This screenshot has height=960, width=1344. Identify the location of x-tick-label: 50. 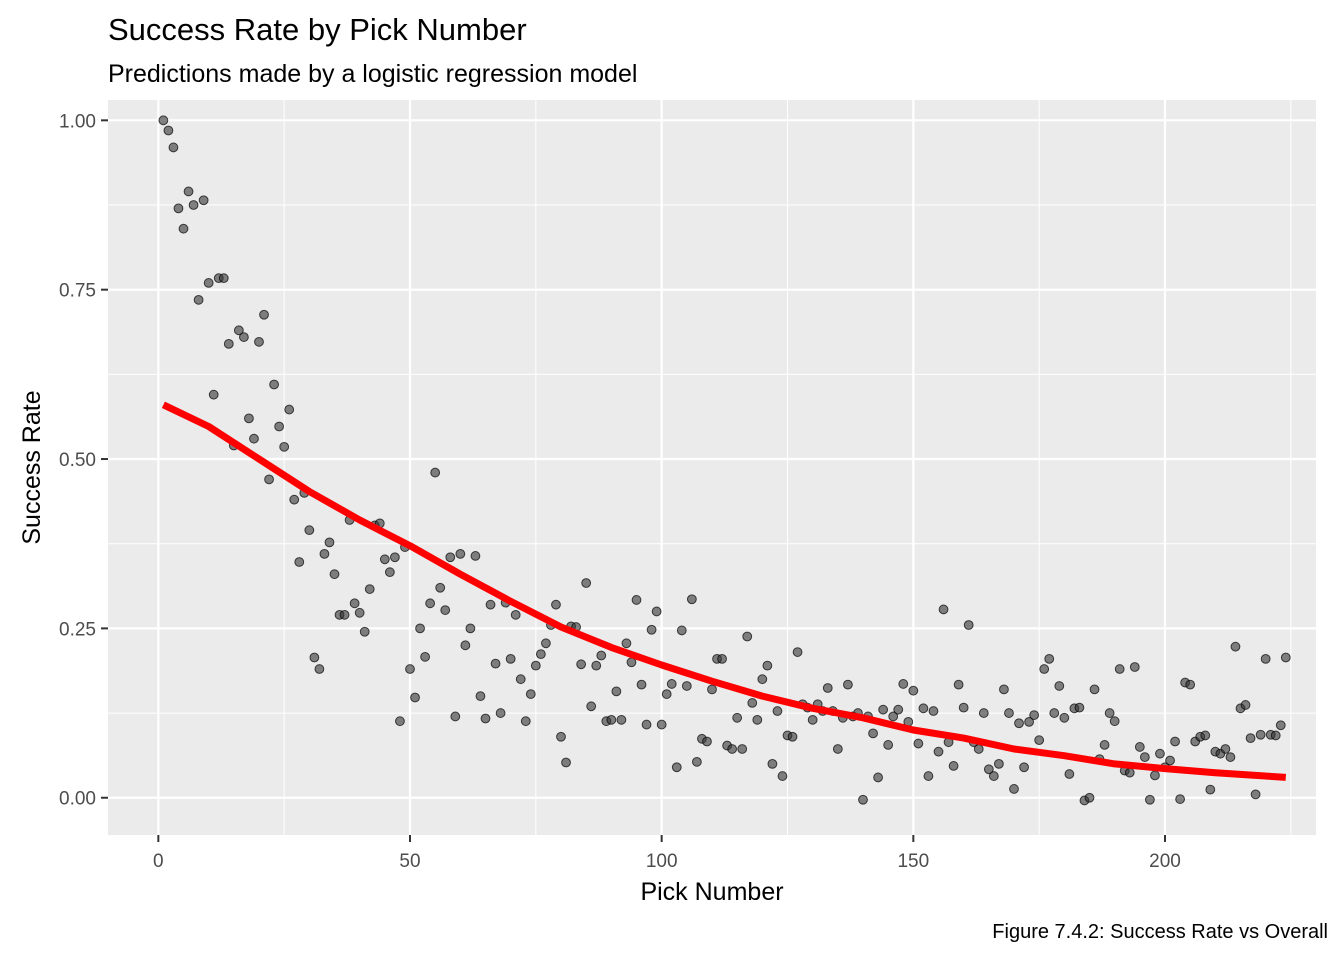
(409, 861).